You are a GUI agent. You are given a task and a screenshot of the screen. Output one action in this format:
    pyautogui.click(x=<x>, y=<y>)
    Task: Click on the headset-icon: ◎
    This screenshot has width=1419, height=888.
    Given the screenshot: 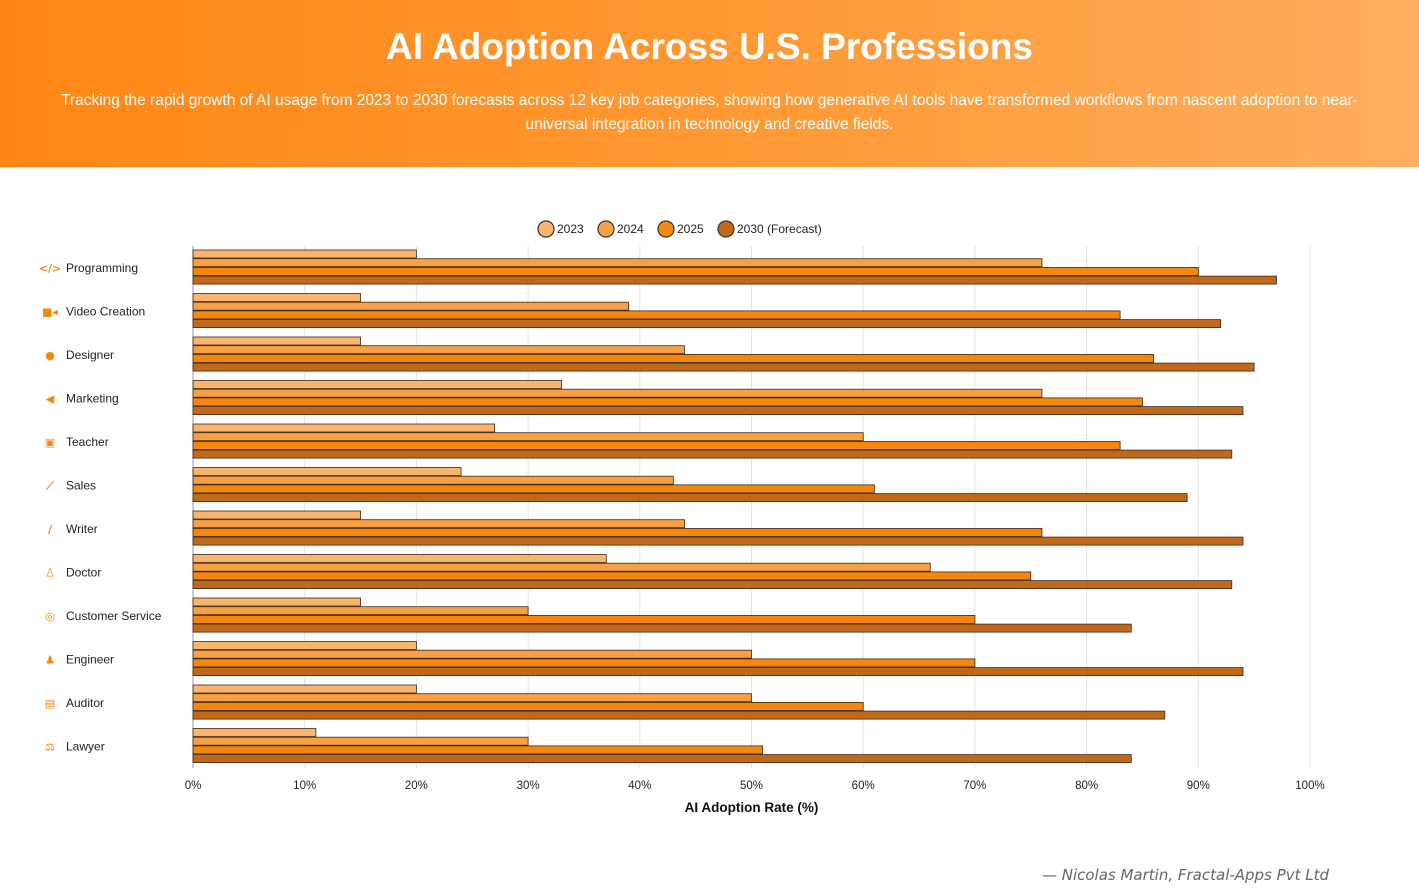 What is the action you would take?
    pyautogui.click(x=50, y=616)
    